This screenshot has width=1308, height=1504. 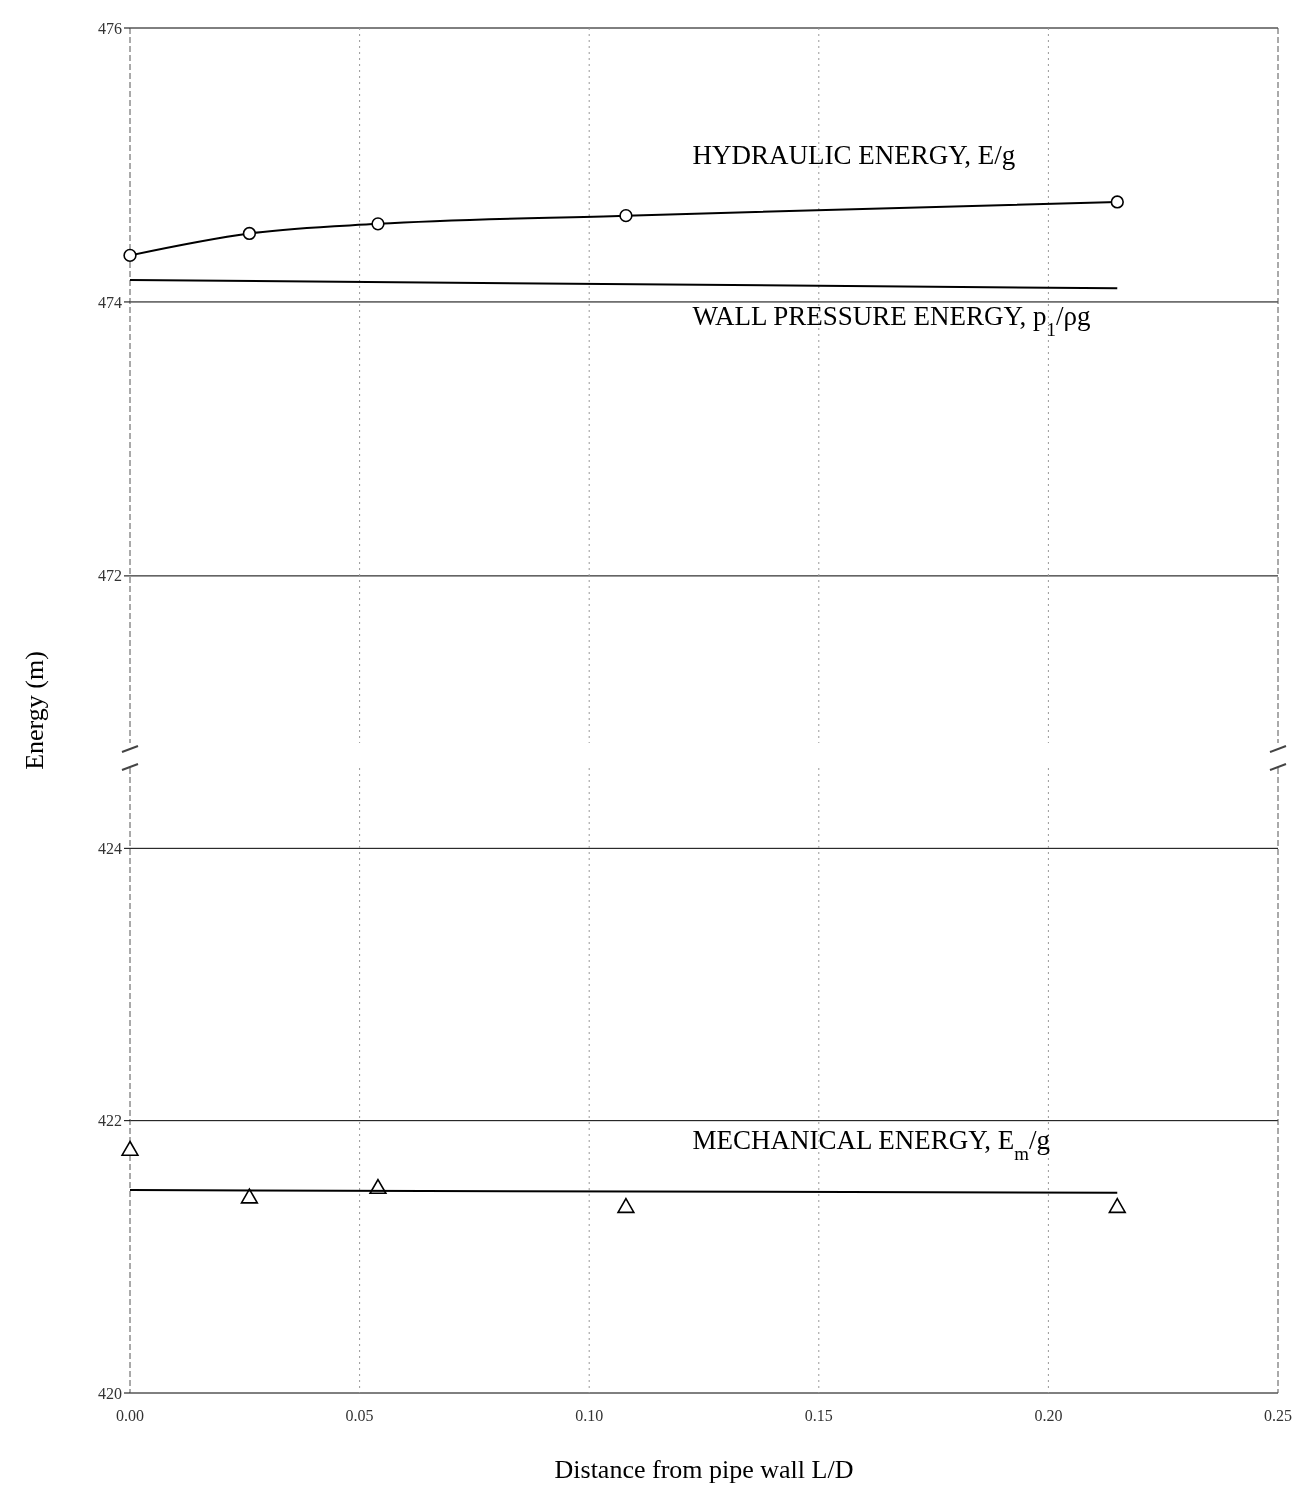 What do you see at coordinates (110, 1121) in the screenshot?
I see `y-tick-label: 422` at bounding box center [110, 1121].